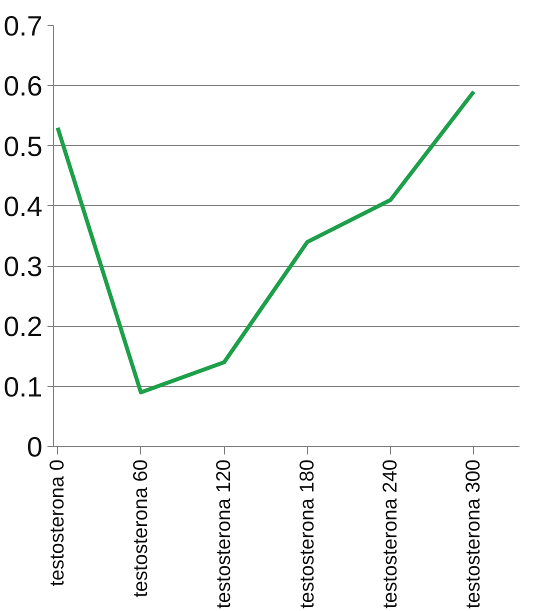 The height and width of the screenshot is (611, 549). What do you see at coordinates (23, 386) in the screenshot?
I see `y-tick-label: 0.1` at bounding box center [23, 386].